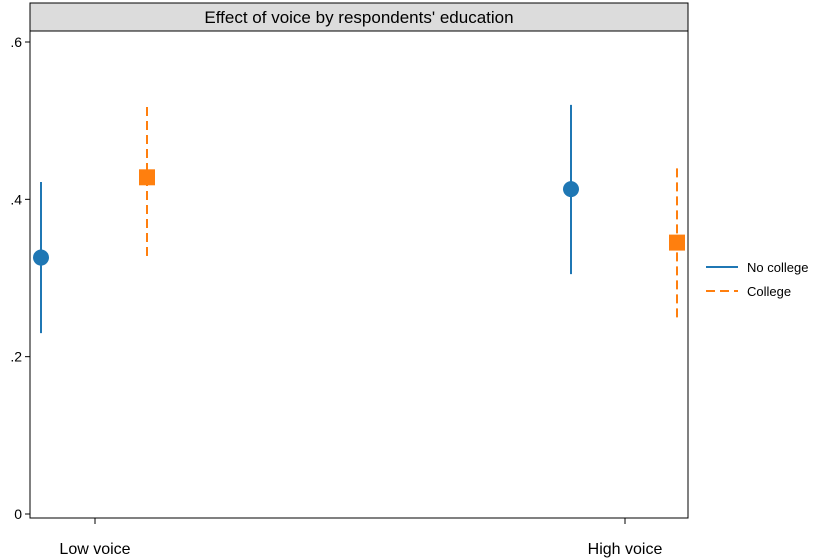  I want to click on legend-label: No college, so click(777, 267).